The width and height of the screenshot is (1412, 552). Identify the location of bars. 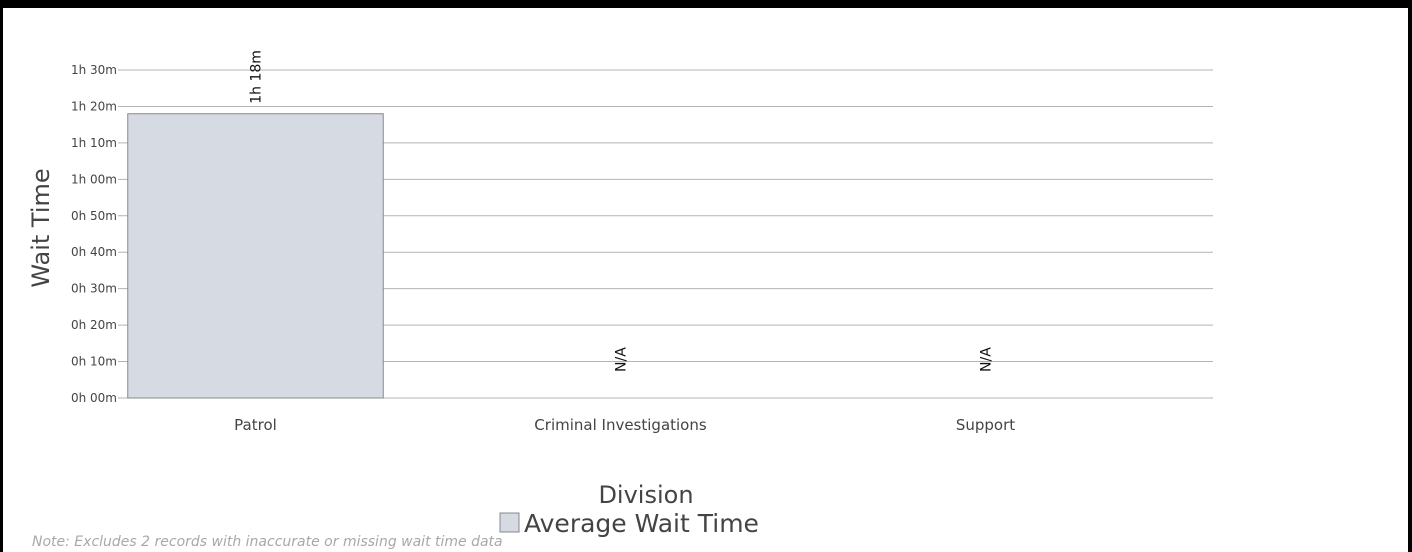
(255, 256).